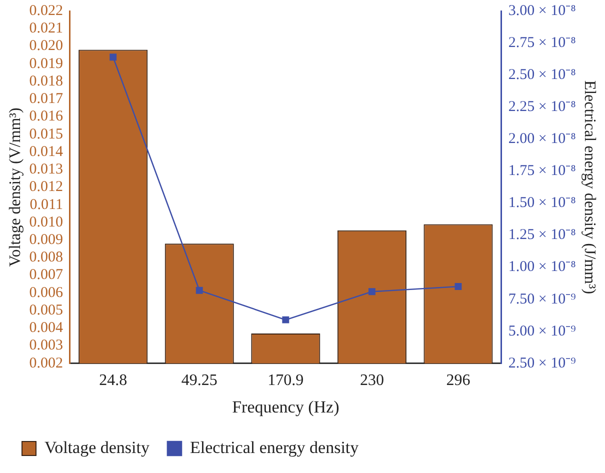 Image resolution: width=605 pixels, height=473 pixels. What do you see at coordinates (542, 331) in the screenshot?
I see `y2-tick-label: 5.00 × 10⁻⁹` at bounding box center [542, 331].